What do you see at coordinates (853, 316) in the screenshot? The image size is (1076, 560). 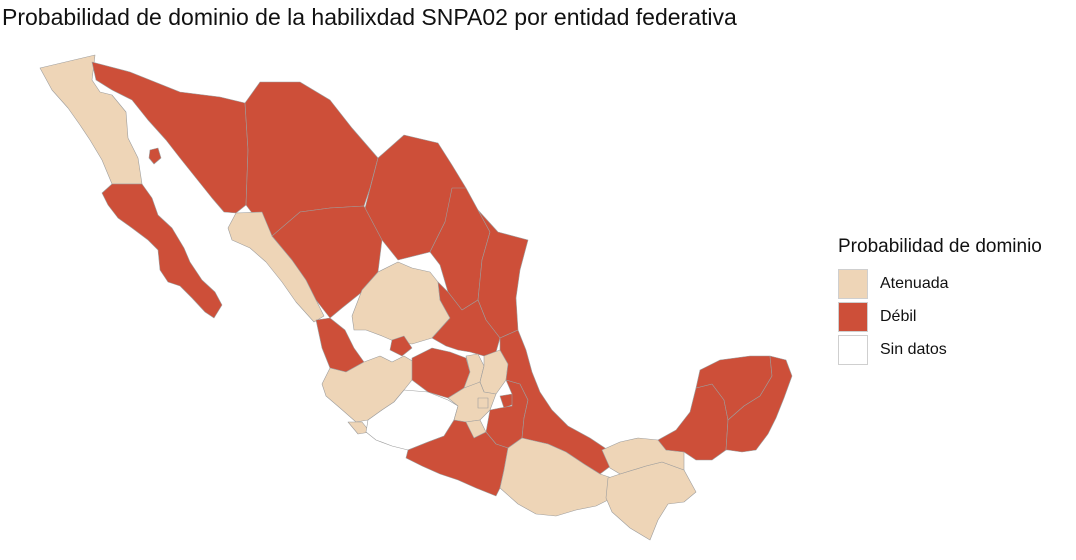 I see `legend-swatch-debil` at bounding box center [853, 316].